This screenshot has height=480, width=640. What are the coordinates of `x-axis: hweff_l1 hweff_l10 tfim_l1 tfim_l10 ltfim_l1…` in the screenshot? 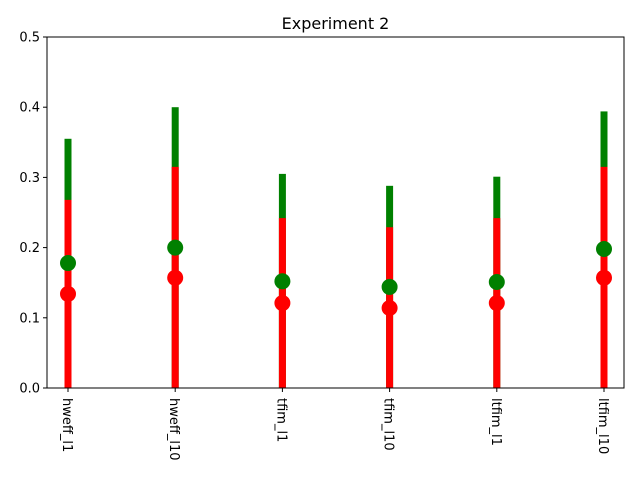 It's located at (334, 424).